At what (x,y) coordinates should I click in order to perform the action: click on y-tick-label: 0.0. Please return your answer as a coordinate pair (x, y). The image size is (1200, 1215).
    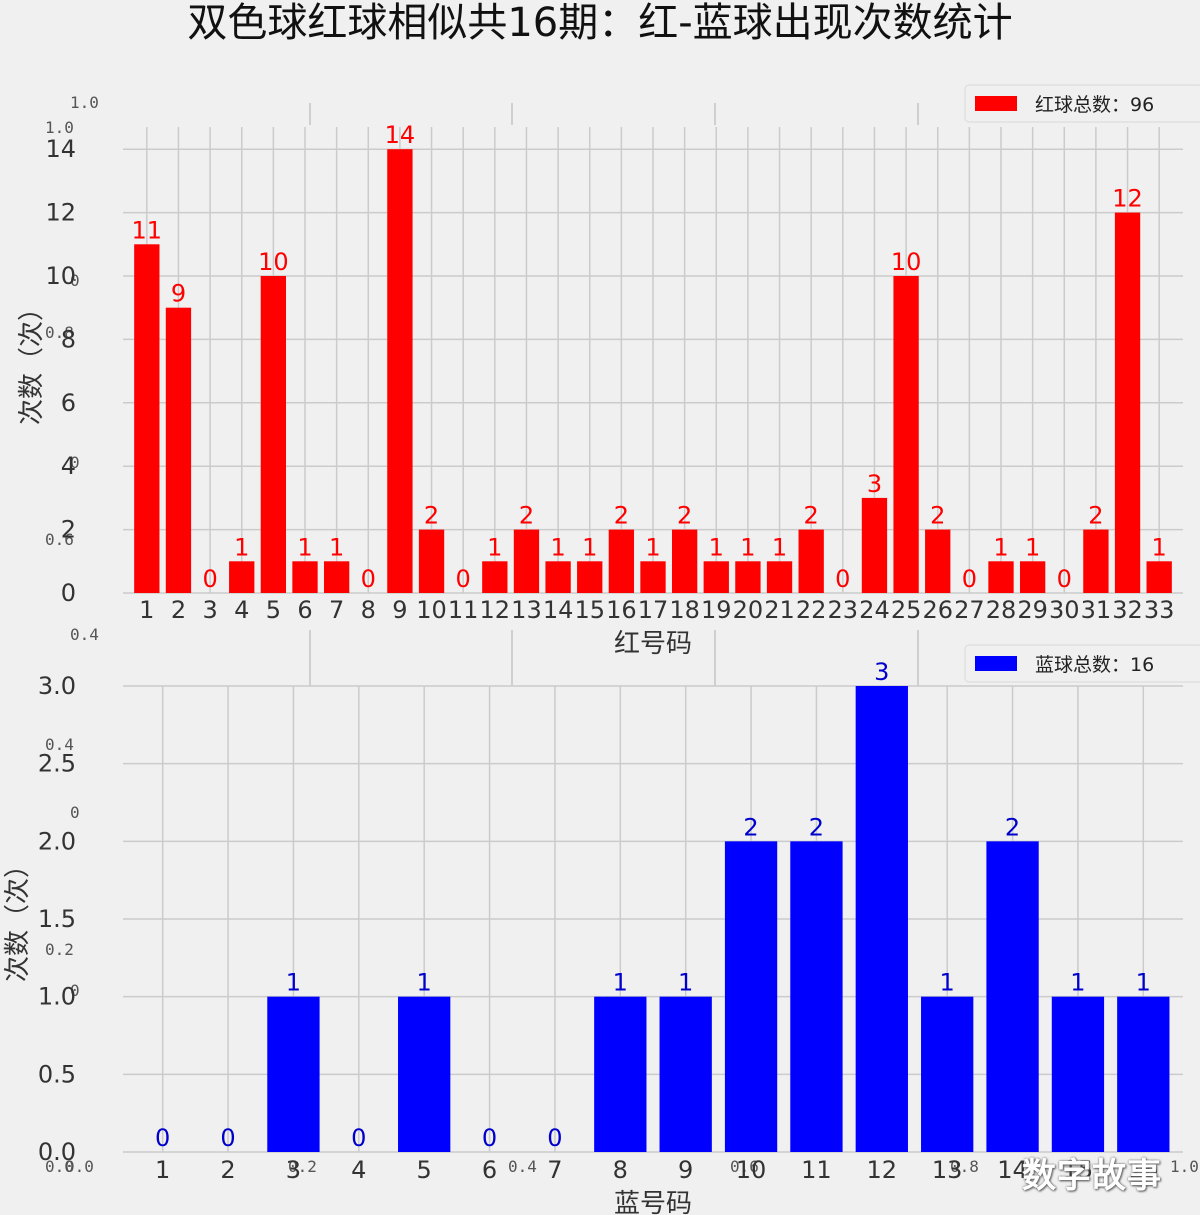
    Looking at the image, I should click on (57, 1152).